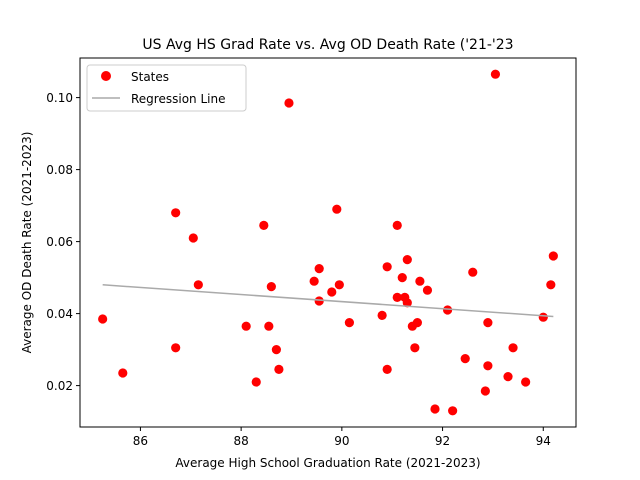 The image size is (640, 480). I want to click on y-tick-label: 0.08, so click(59, 170).